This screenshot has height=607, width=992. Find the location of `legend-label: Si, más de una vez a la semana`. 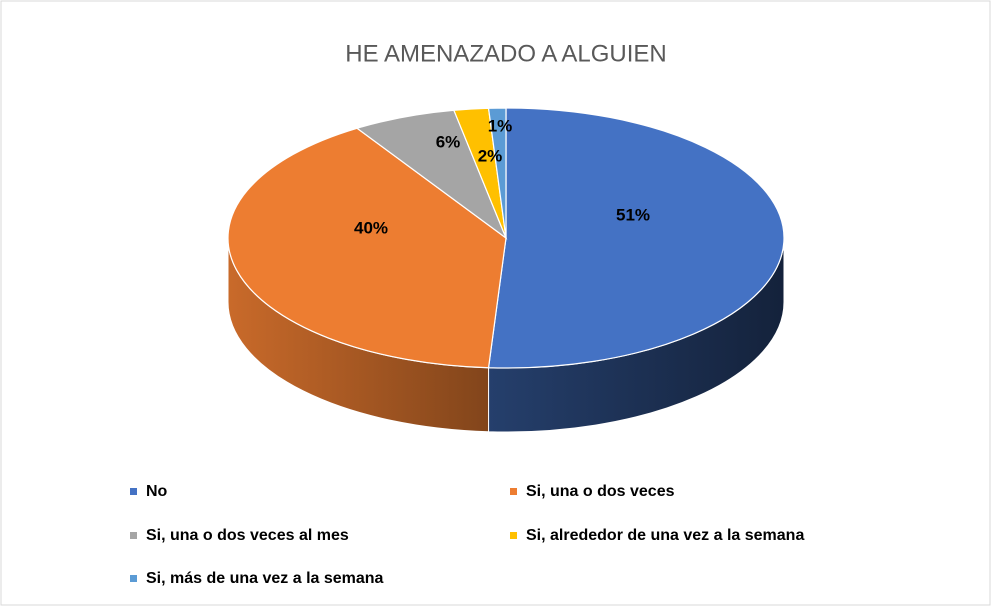

legend-label: Si, más de una vez a la semana is located at coordinates (265, 578).